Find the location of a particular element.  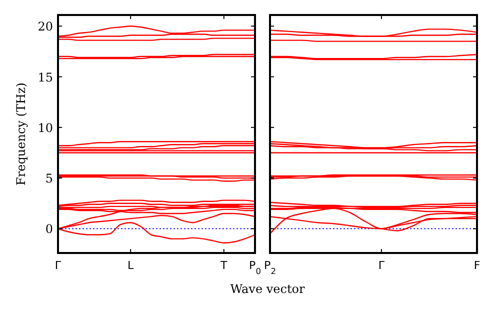

y-axis-title: Frequency (THz) is located at coordinates (21, 134).